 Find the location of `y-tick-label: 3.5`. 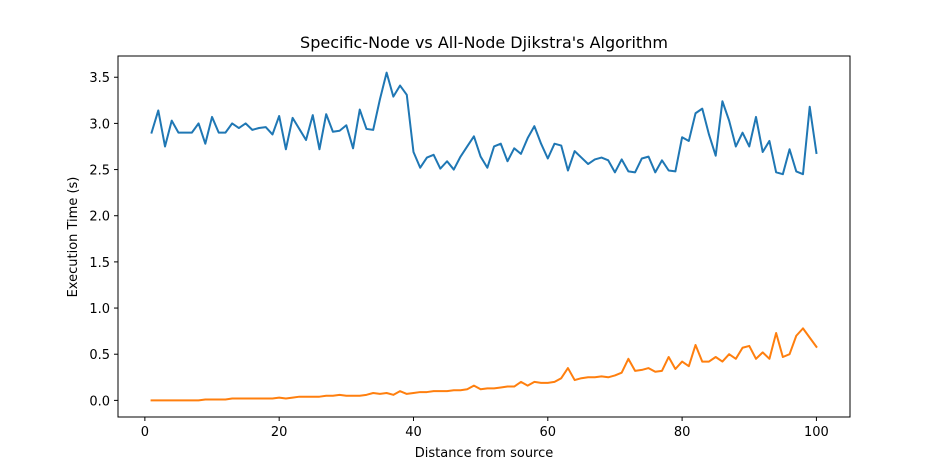

y-tick-label: 3.5 is located at coordinates (99, 78).